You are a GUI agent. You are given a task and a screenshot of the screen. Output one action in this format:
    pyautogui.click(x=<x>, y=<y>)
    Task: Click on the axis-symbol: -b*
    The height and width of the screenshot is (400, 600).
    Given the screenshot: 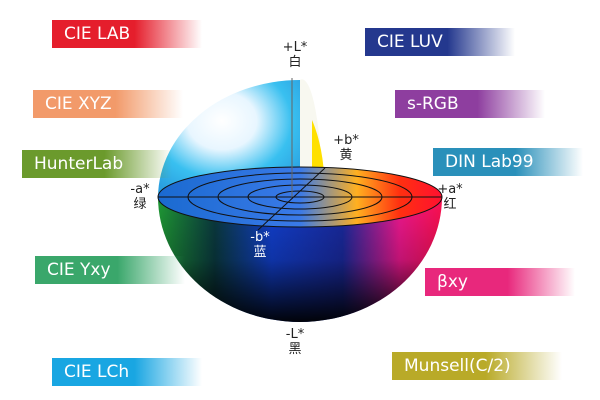 What is the action you would take?
    pyautogui.click(x=260, y=237)
    